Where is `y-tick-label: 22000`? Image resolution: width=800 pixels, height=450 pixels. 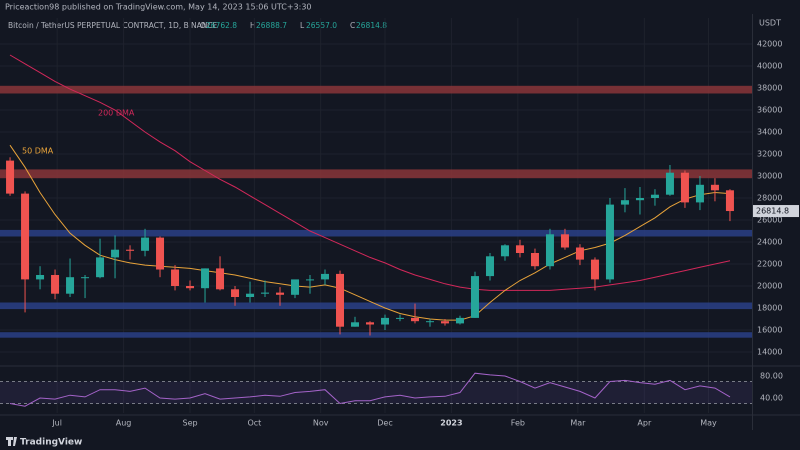
y-tick-label: 22000 is located at coordinates (769, 263).